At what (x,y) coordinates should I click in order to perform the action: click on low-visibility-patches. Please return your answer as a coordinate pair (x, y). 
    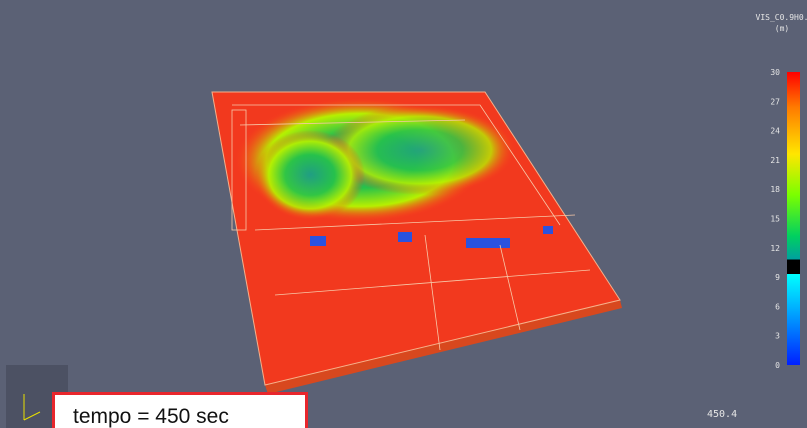
    Looking at the image, I should click on (431, 237).